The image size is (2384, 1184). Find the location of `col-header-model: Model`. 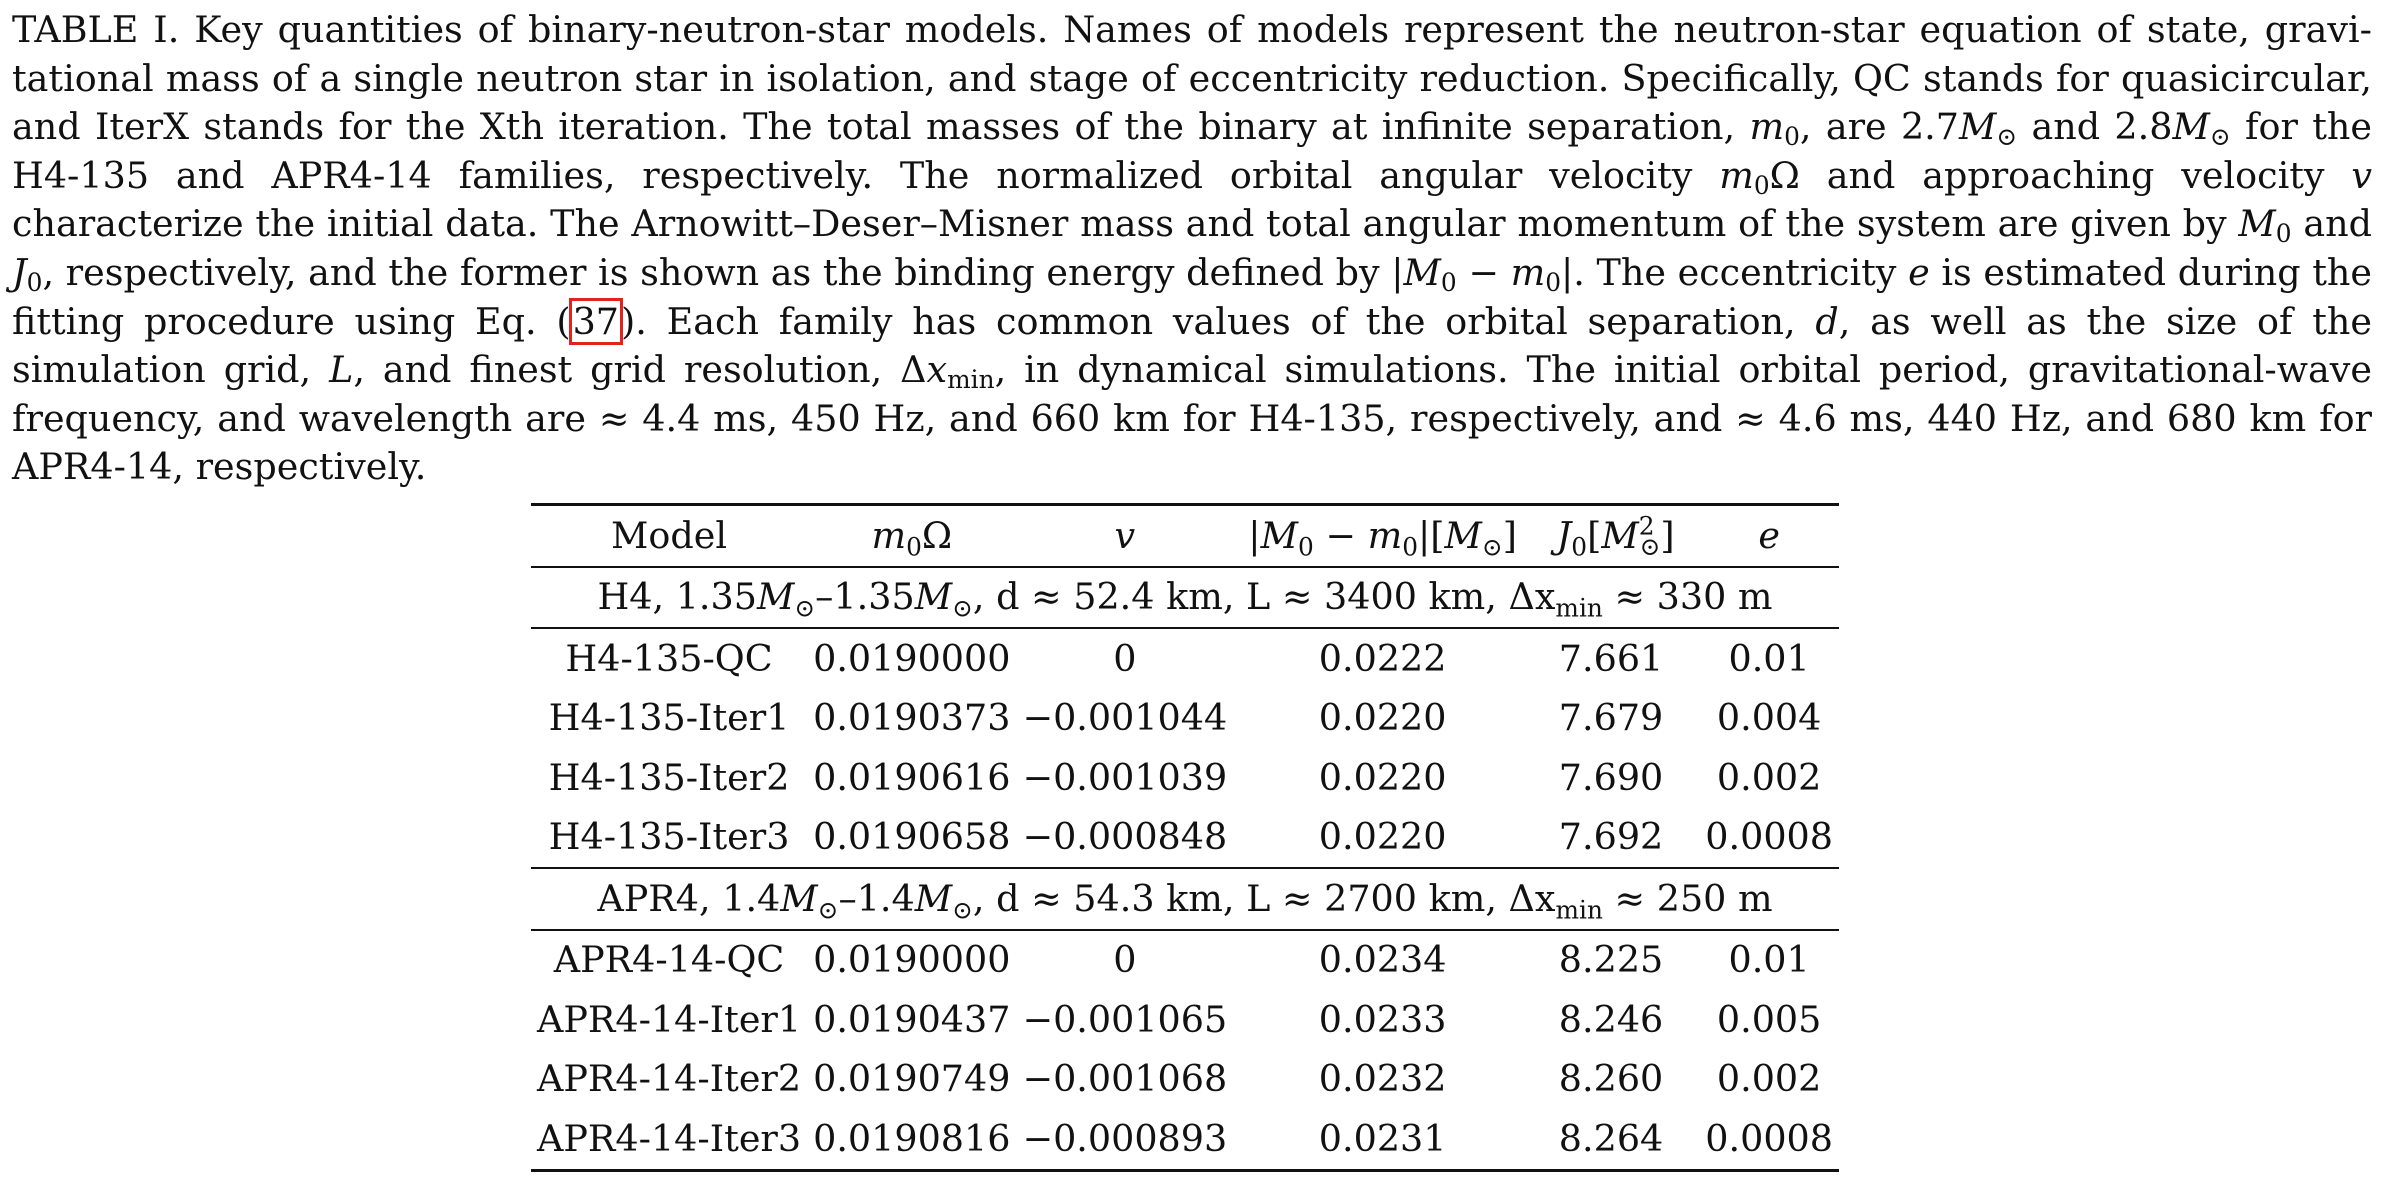

col-header-model: Model is located at coordinates (669, 535).